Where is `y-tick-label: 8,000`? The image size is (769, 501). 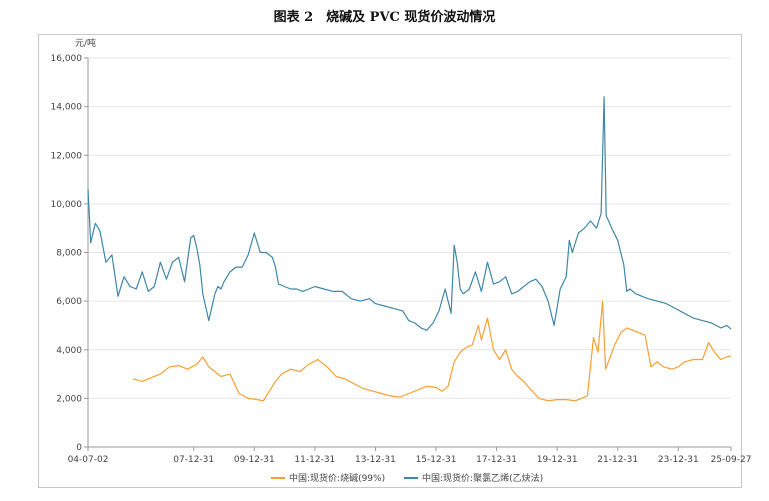
y-tick-label: 8,000 is located at coordinates (69, 254).